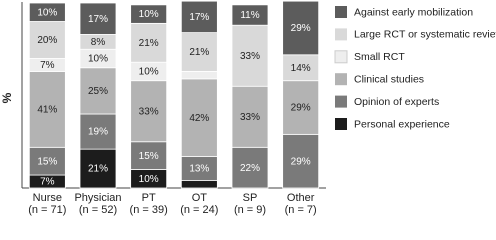 Image resolution: width=496 pixels, height=240 pixels. I want to click on value-label: 25%, so click(98, 91).